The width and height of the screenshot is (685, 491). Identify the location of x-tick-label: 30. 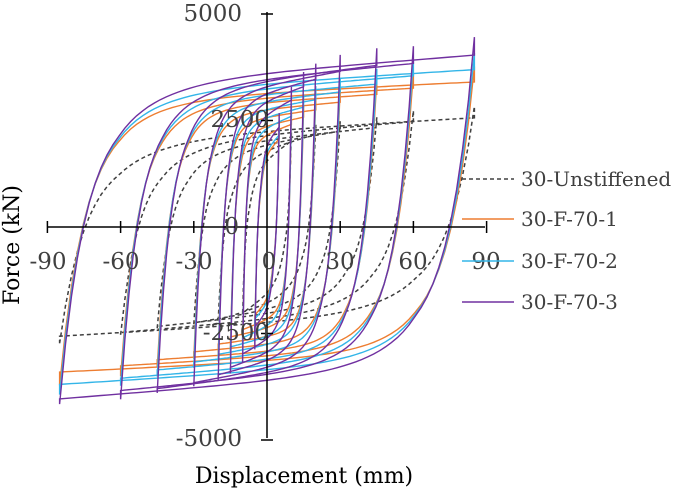
(339, 262).